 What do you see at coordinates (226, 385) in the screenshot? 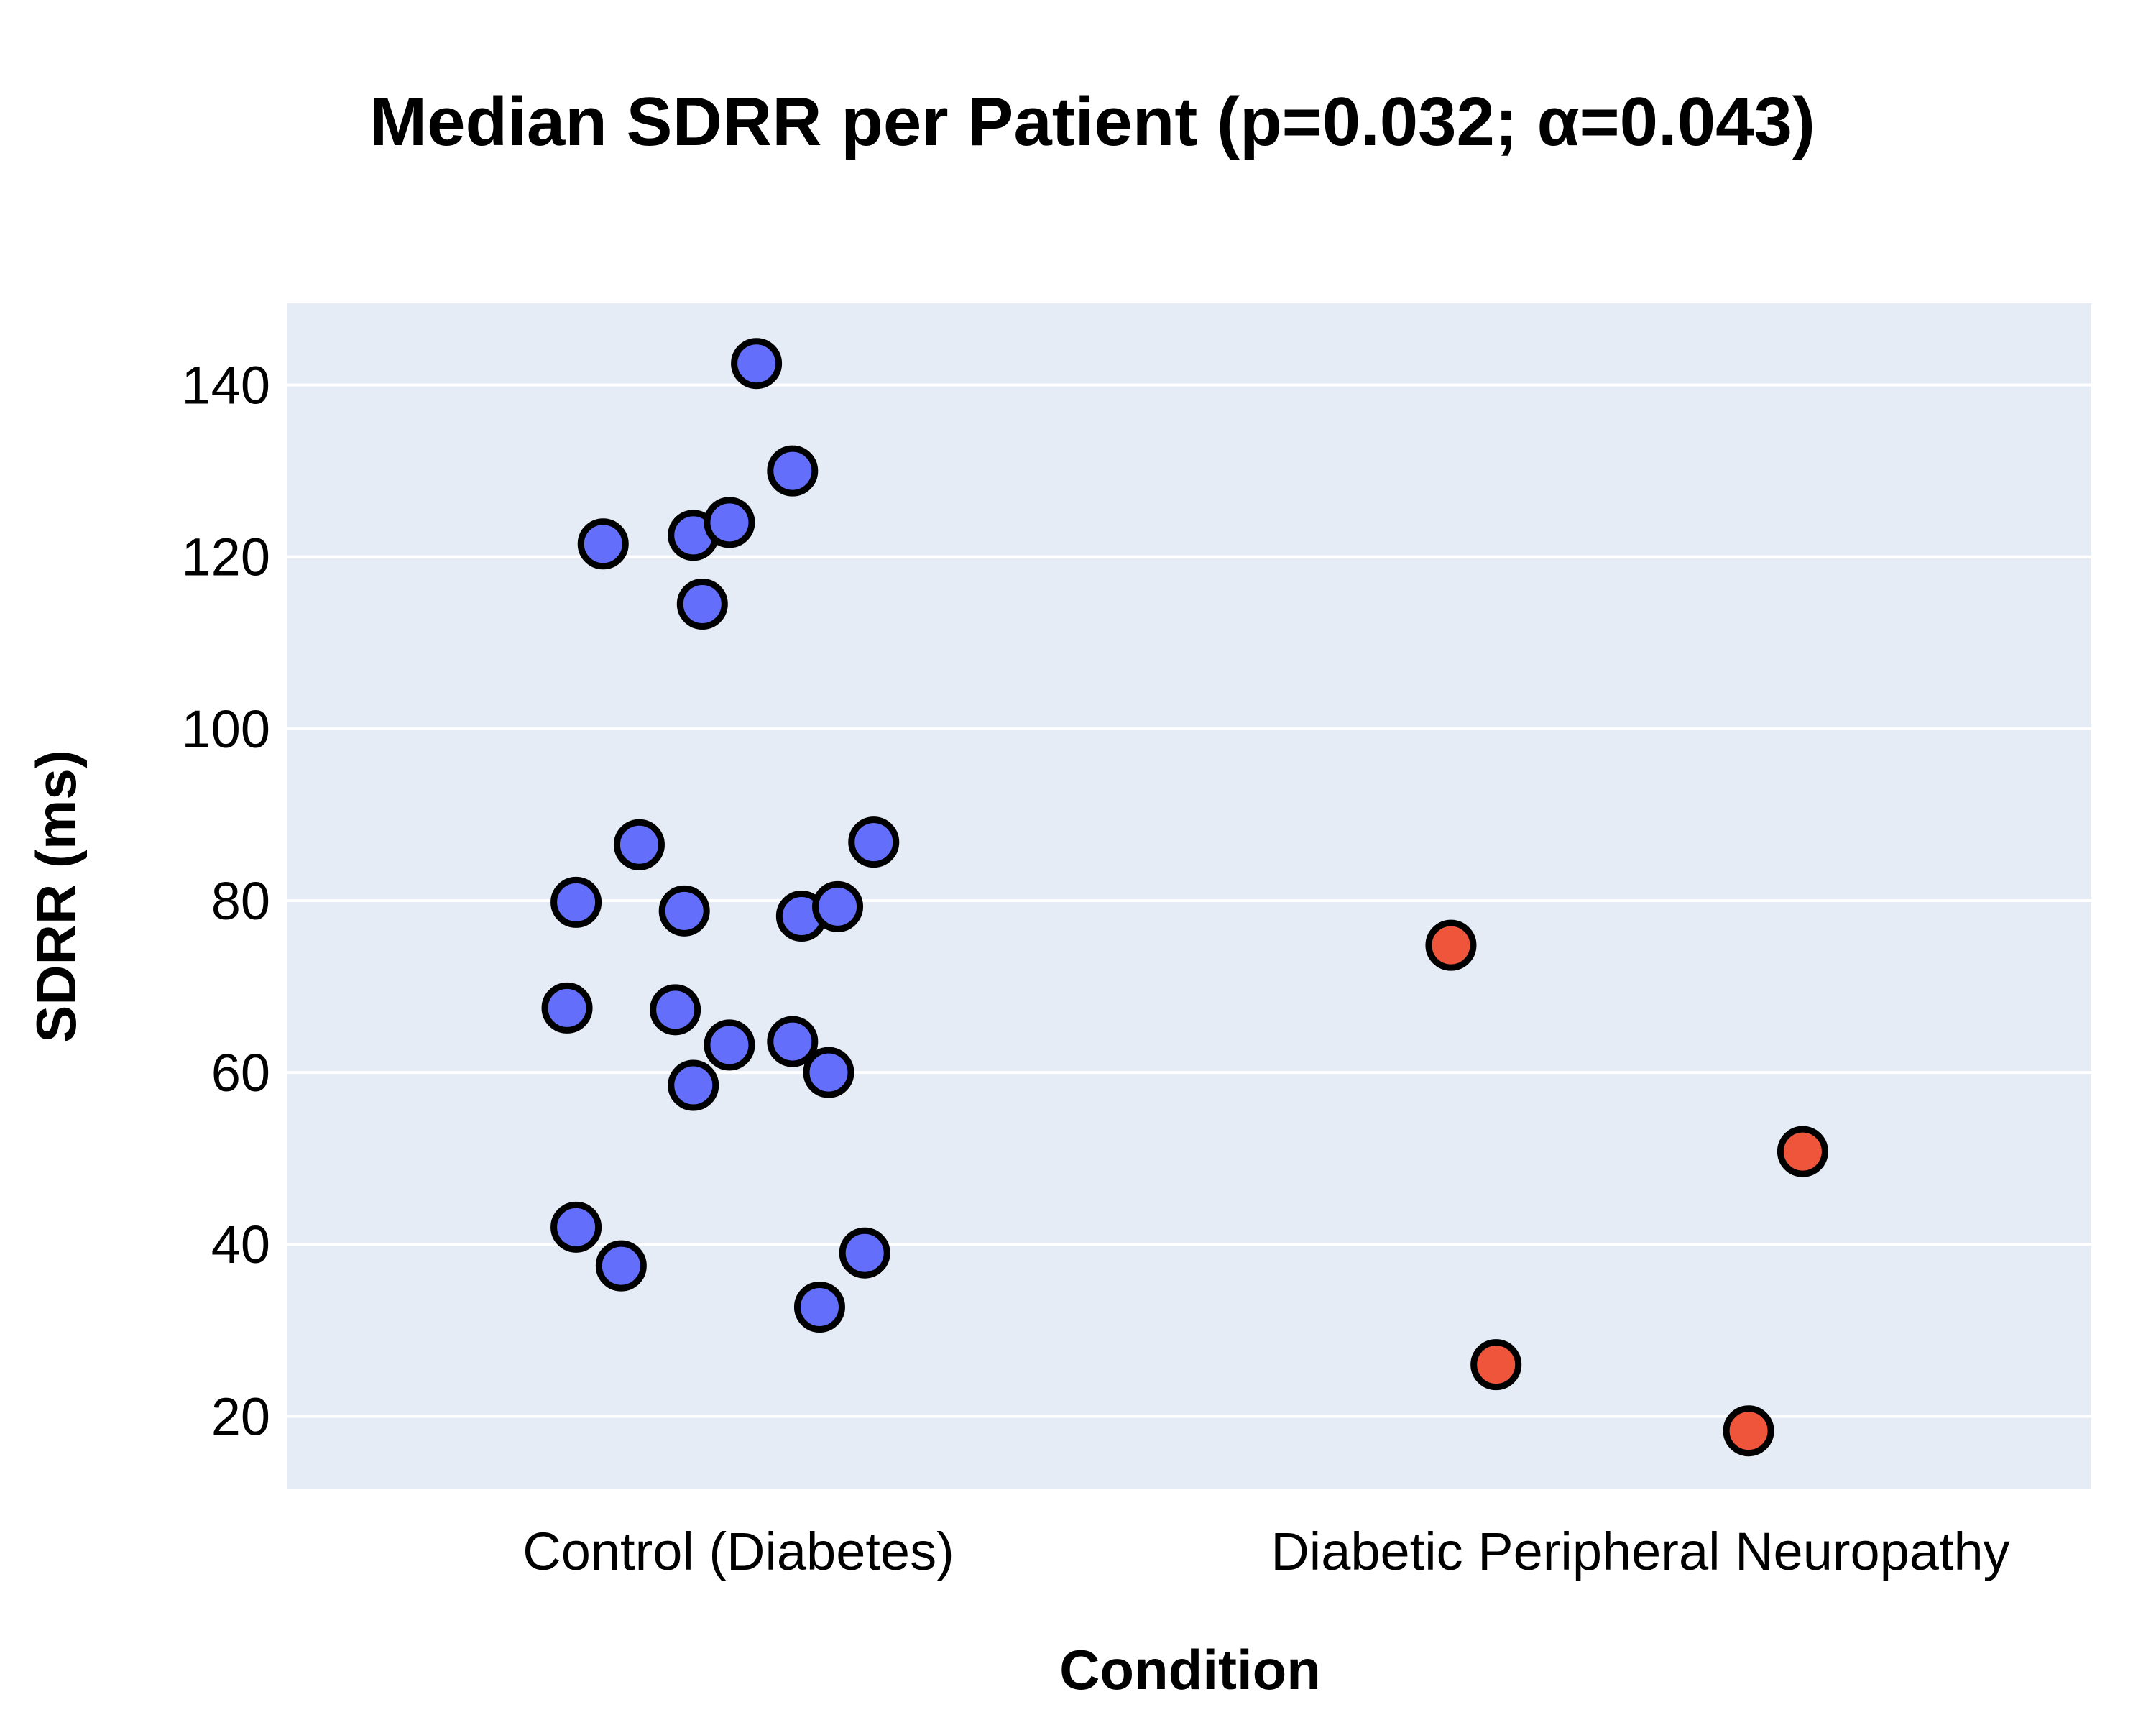
I see `y-tick-label: 140` at bounding box center [226, 385].